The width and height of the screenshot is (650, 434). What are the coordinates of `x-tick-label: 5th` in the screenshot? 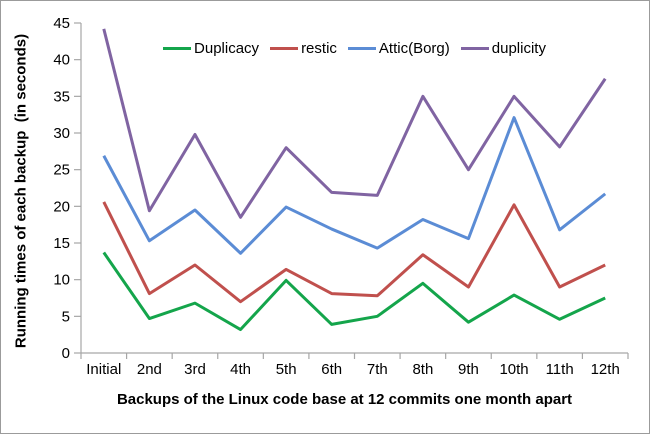 It's located at (286, 369).